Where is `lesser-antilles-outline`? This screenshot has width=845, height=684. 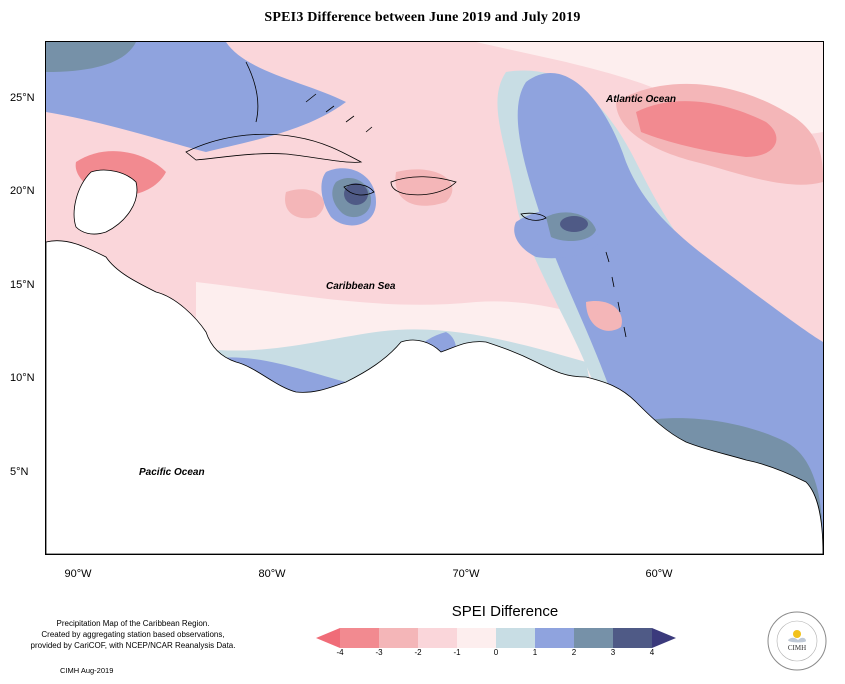 lesser-antilles-outline is located at coordinates (616, 294).